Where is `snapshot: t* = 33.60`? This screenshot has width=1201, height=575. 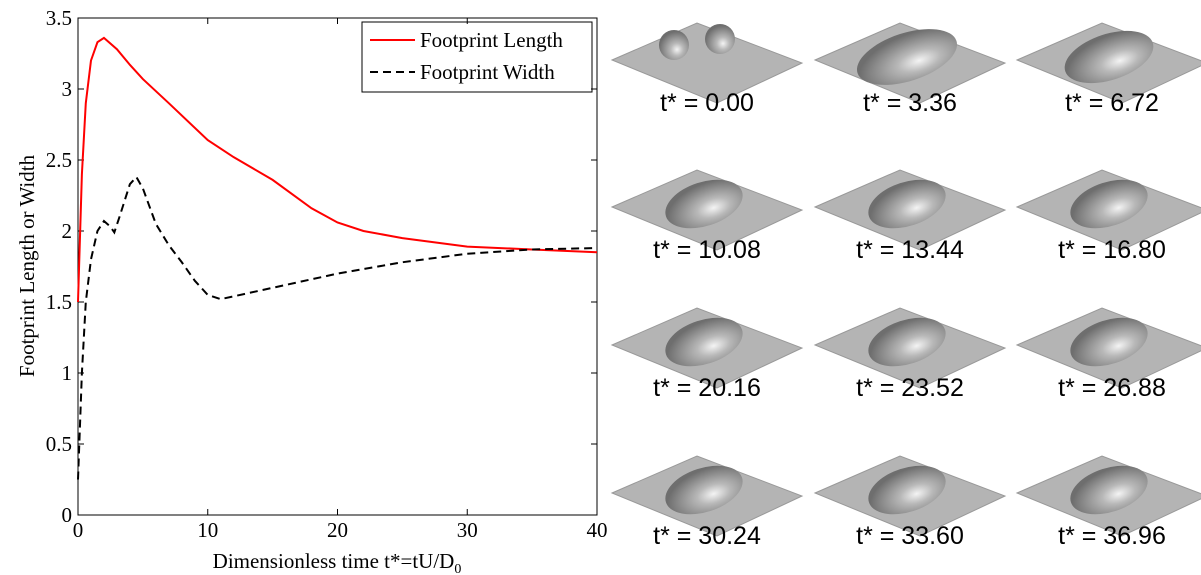
snapshot: t* = 33.60 is located at coordinates (910, 502).